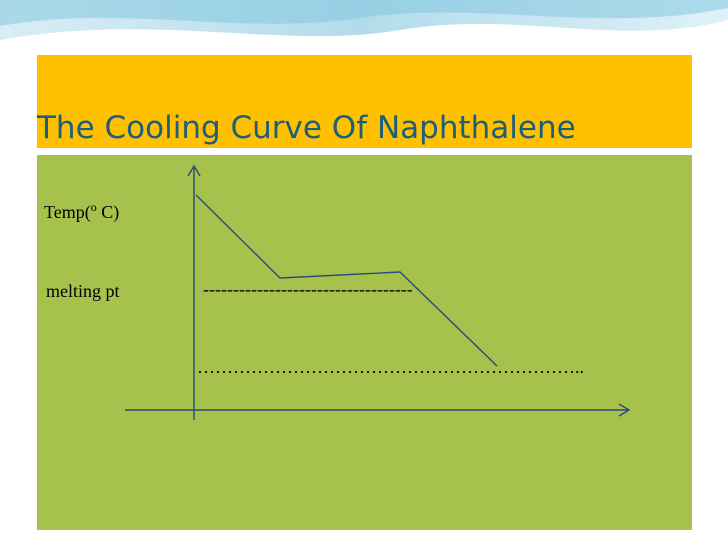 Image resolution: width=728 pixels, height=546 pixels. I want to click on label-part: C), so click(108, 212).